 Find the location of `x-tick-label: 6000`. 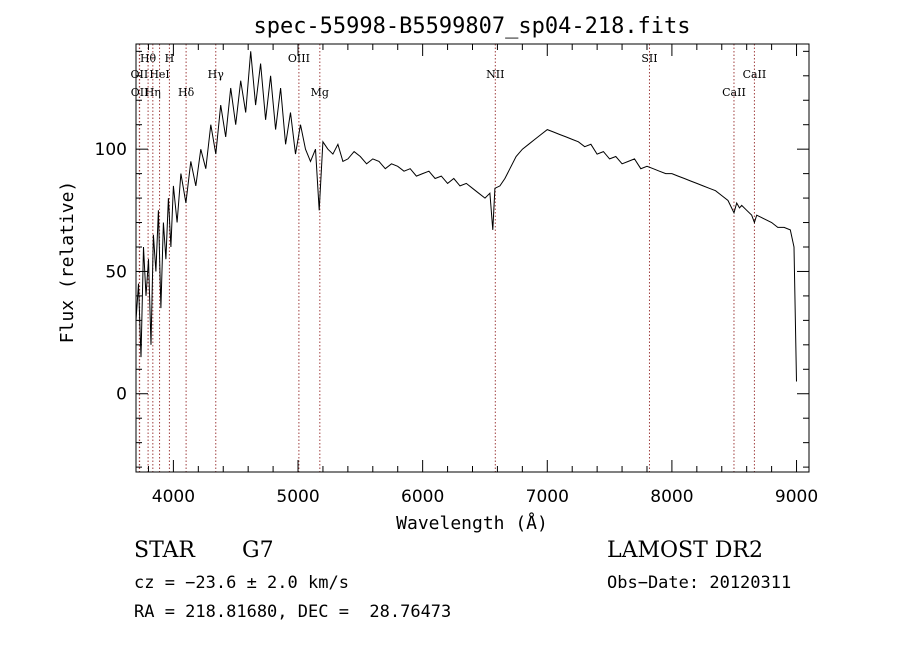

x-tick-label: 6000 is located at coordinates (422, 497).